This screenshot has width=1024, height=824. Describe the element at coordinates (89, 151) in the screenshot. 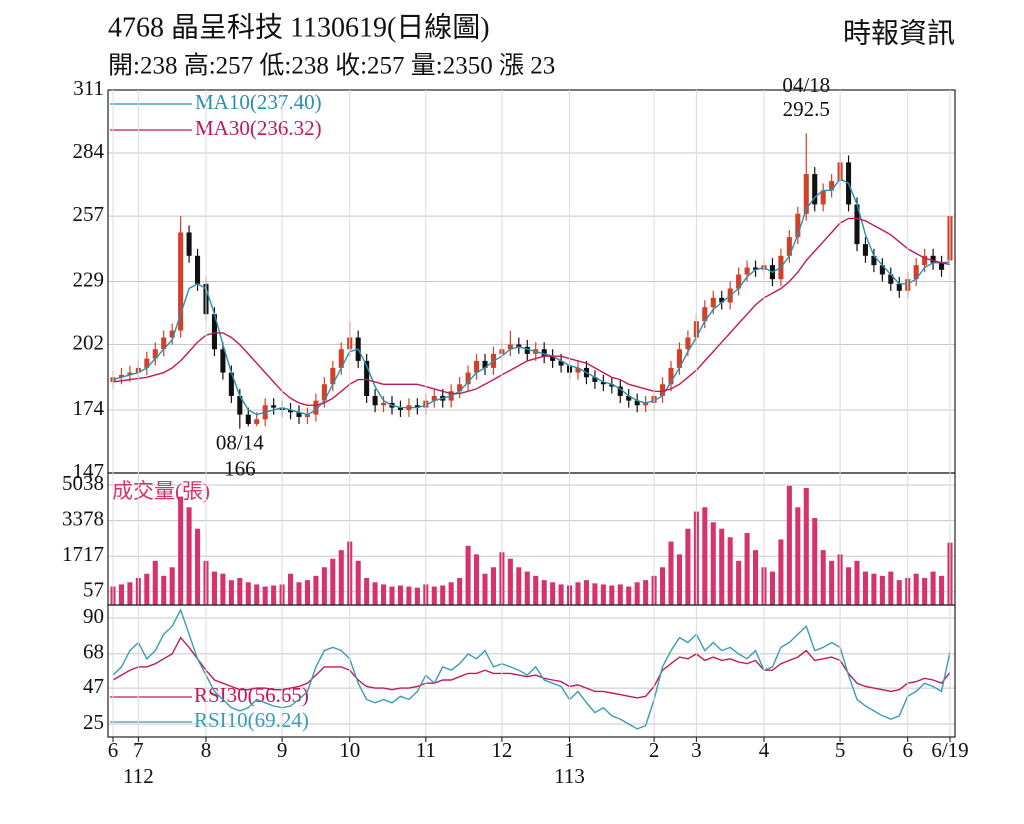

I see `y-tick-label: 284` at that location.